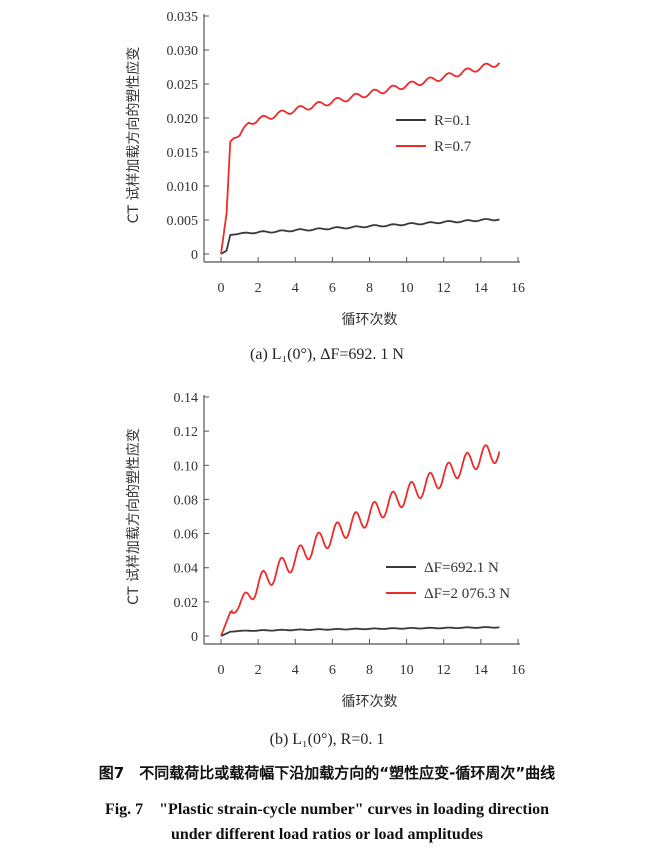  What do you see at coordinates (186, 535) in the screenshot?
I see `y-tick-label: 0.06` at bounding box center [186, 535].